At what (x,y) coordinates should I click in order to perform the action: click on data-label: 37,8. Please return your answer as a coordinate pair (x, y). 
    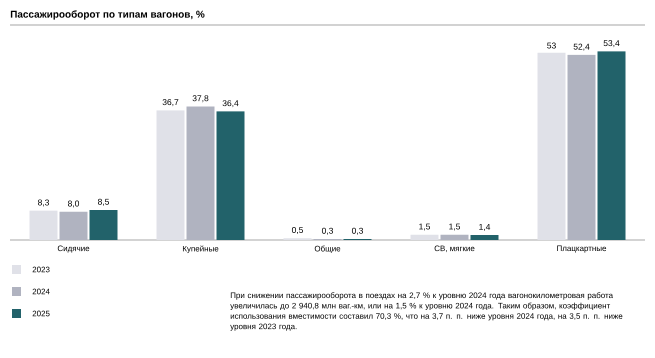
    Looking at the image, I should click on (200, 98).